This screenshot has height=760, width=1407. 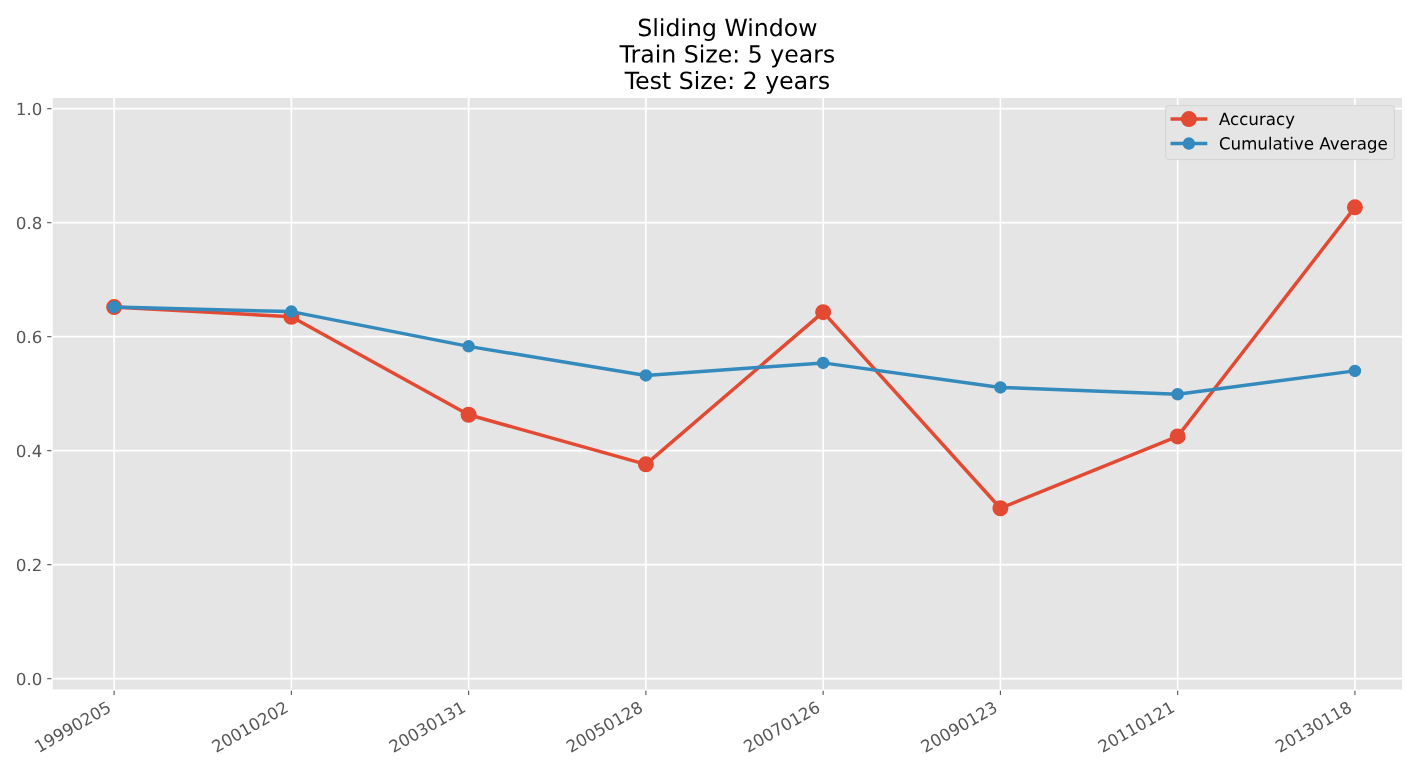 What do you see at coordinates (28, 565) in the screenshot?
I see `y-tick-label: 0.2` at bounding box center [28, 565].